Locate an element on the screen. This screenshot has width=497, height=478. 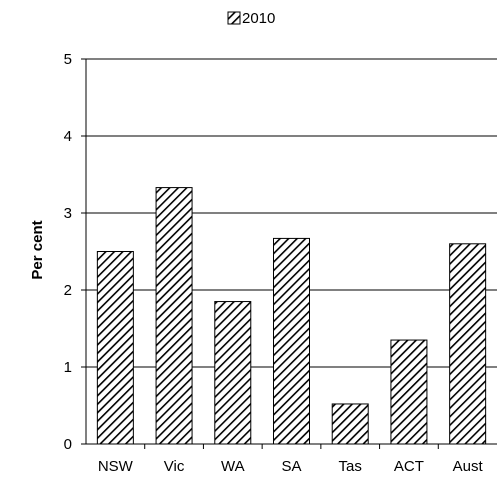
bar-act is located at coordinates (409, 392).